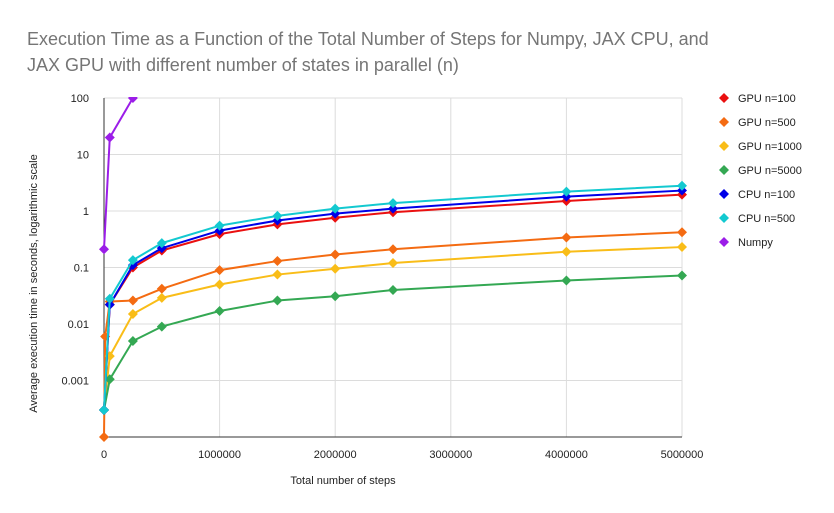 The width and height of the screenshot is (834, 513). I want to click on legend-label: CPU n=100, so click(766, 195).